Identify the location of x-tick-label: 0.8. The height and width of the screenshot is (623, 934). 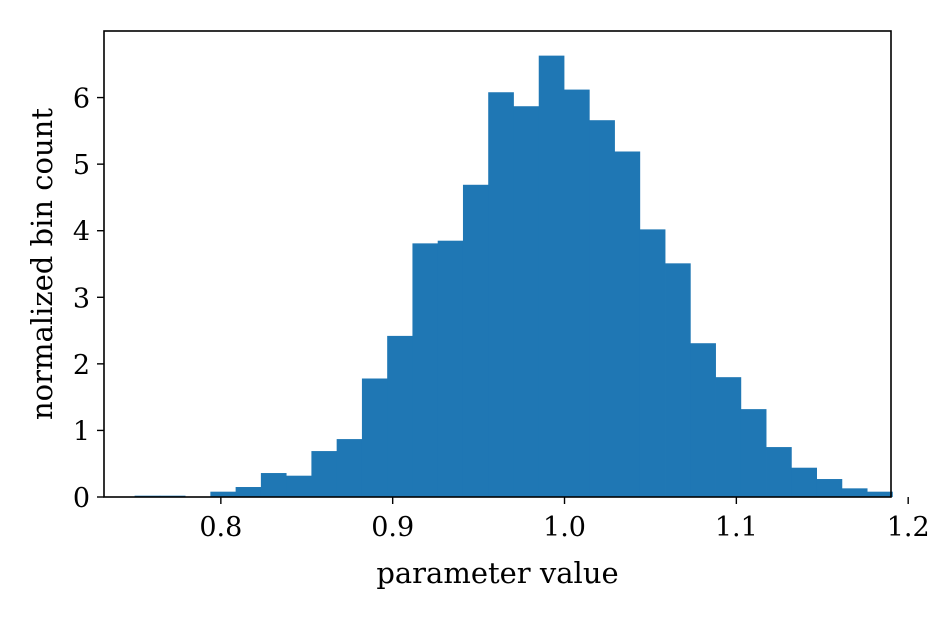
(220, 527).